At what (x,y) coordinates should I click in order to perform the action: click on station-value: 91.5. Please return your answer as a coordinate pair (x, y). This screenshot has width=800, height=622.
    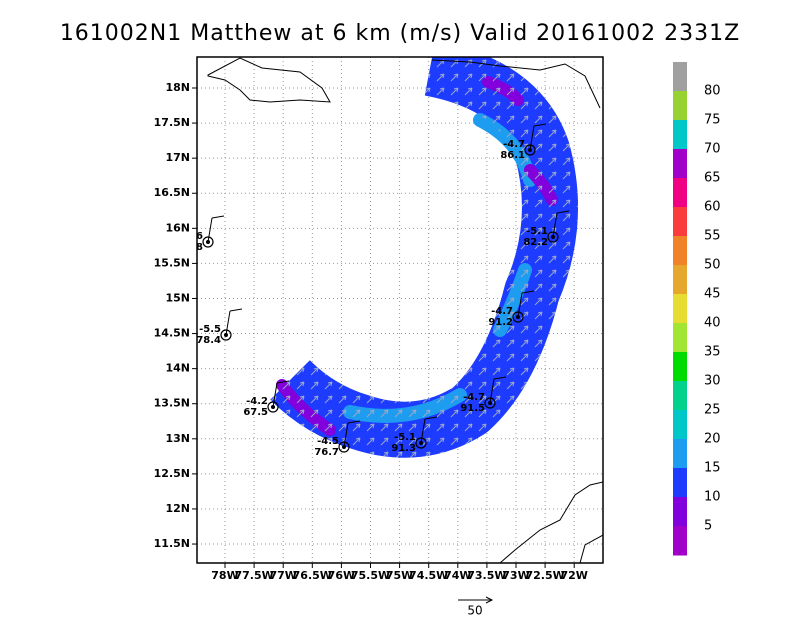
    Looking at the image, I should click on (472, 408).